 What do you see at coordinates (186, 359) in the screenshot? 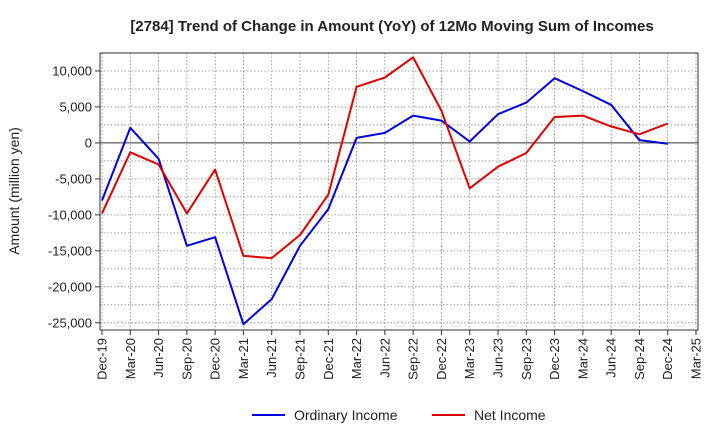
I see `x-tick-label: Sep-20` at bounding box center [186, 359].